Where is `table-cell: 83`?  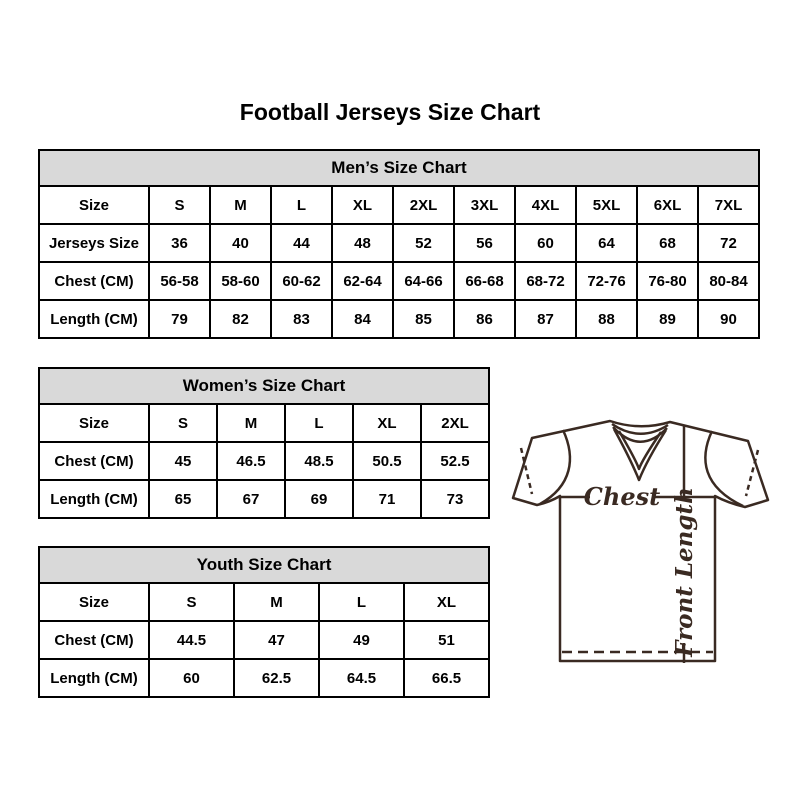 table-cell: 83 is located at coordinates (301, 319).